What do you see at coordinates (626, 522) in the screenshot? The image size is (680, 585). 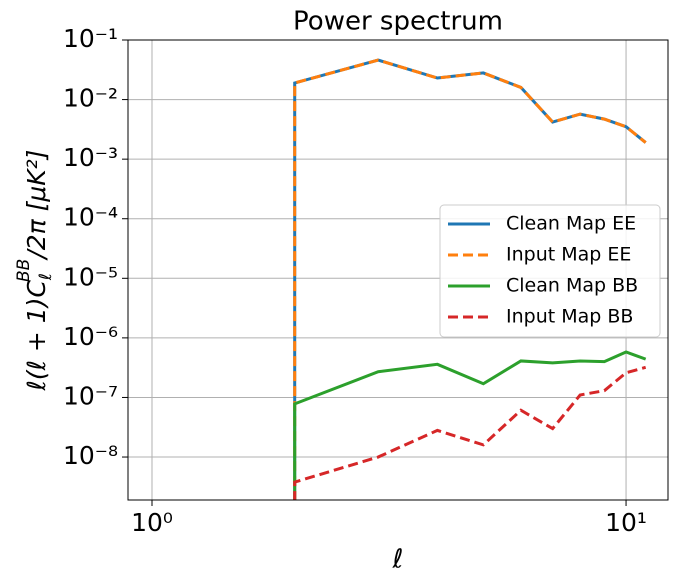 I see `x-tick-label: 10¹` at bounding box center [626, 522].